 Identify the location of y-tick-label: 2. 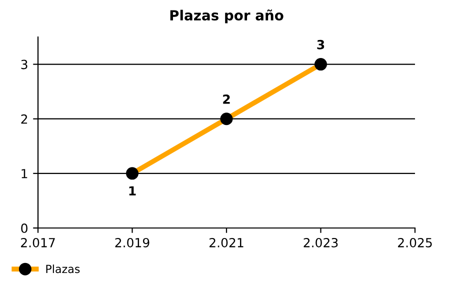
(24, 119).